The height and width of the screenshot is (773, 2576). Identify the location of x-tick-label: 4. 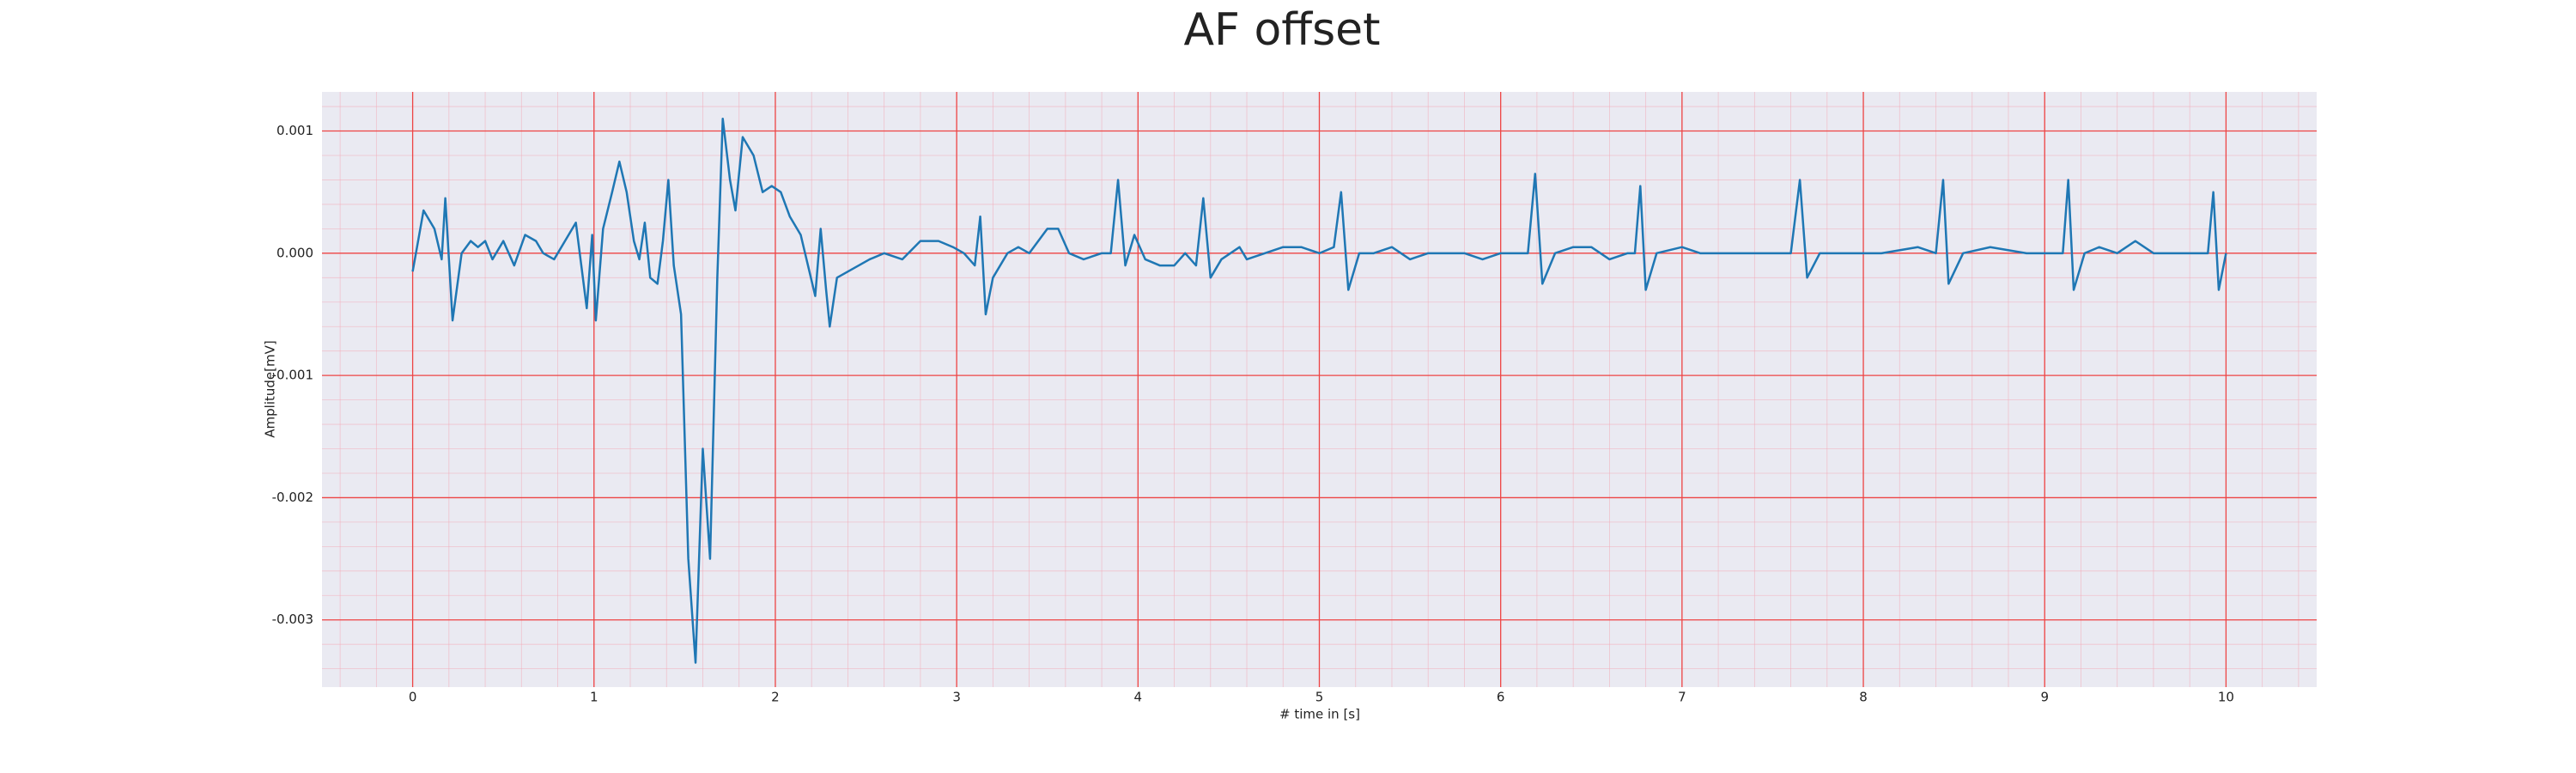
(1138, 697).